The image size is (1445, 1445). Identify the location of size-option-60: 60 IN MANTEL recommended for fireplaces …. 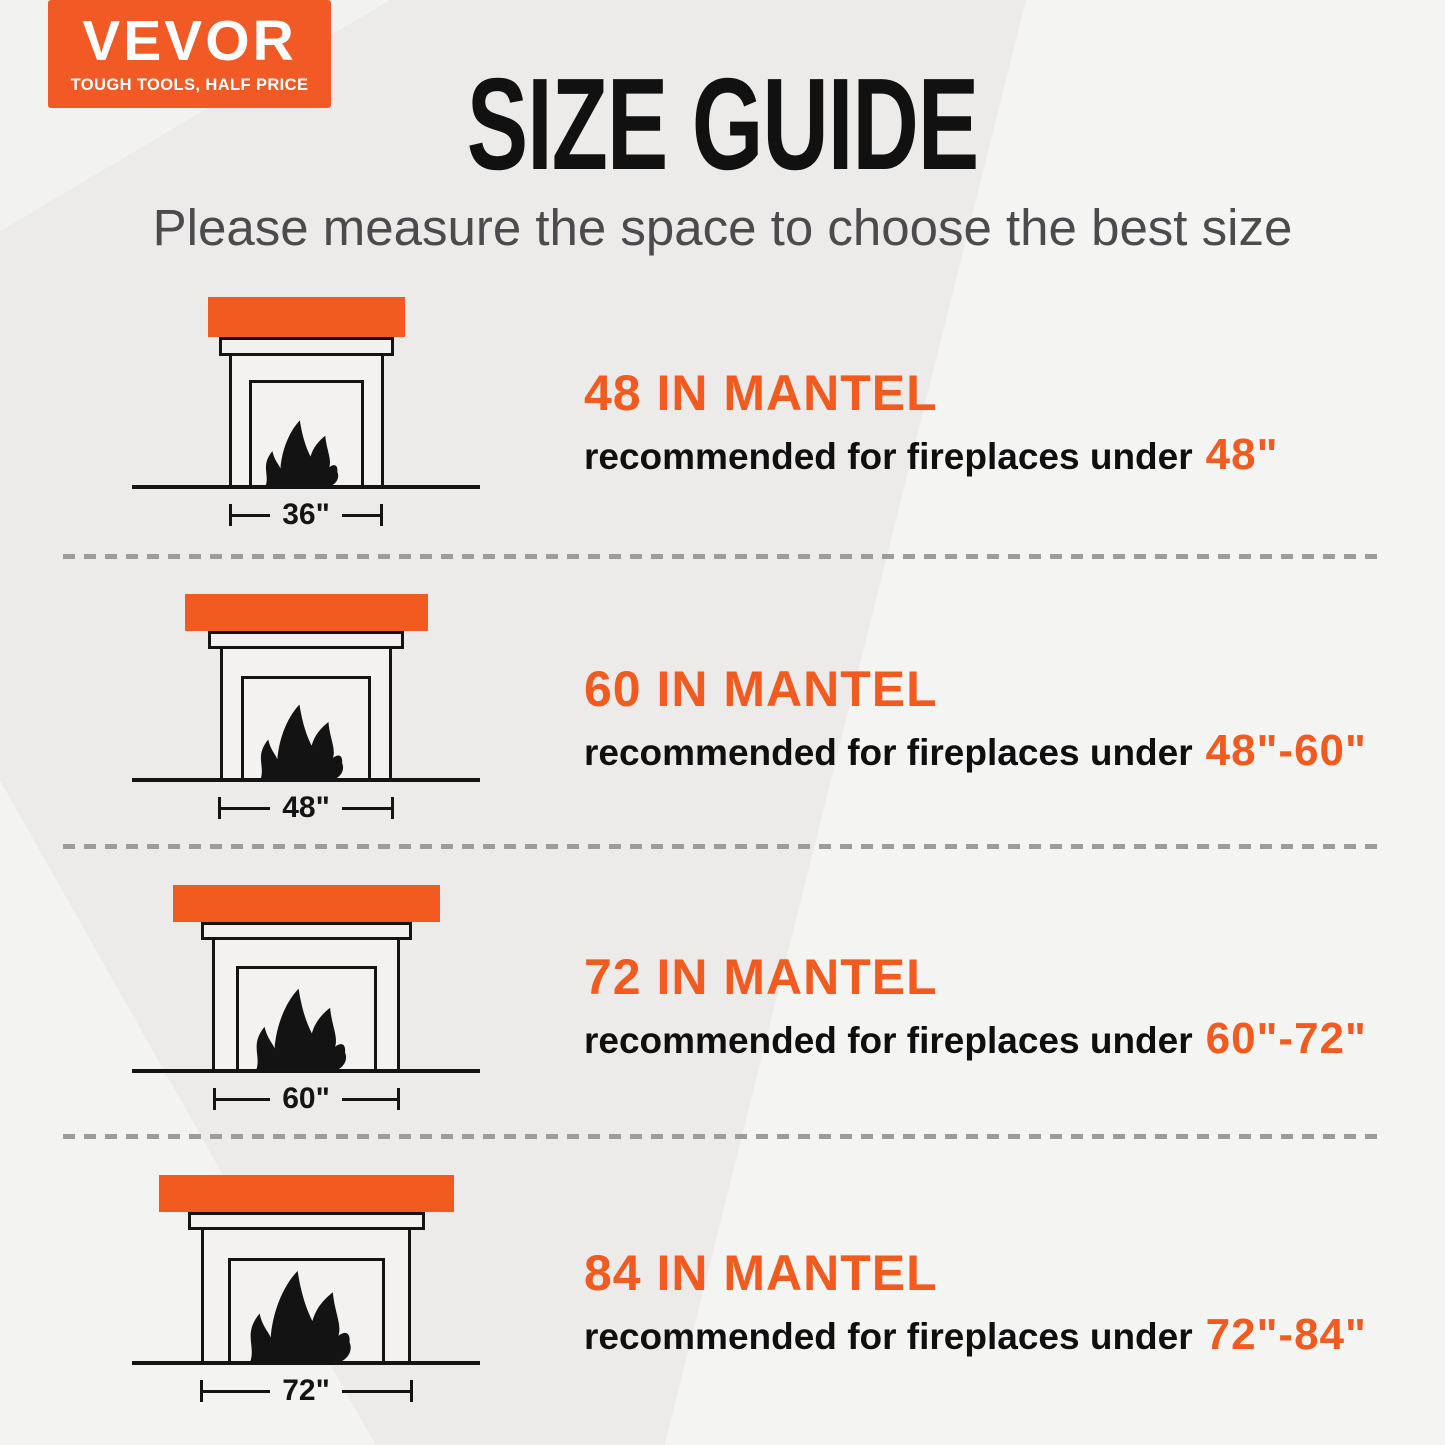
(975, 719).